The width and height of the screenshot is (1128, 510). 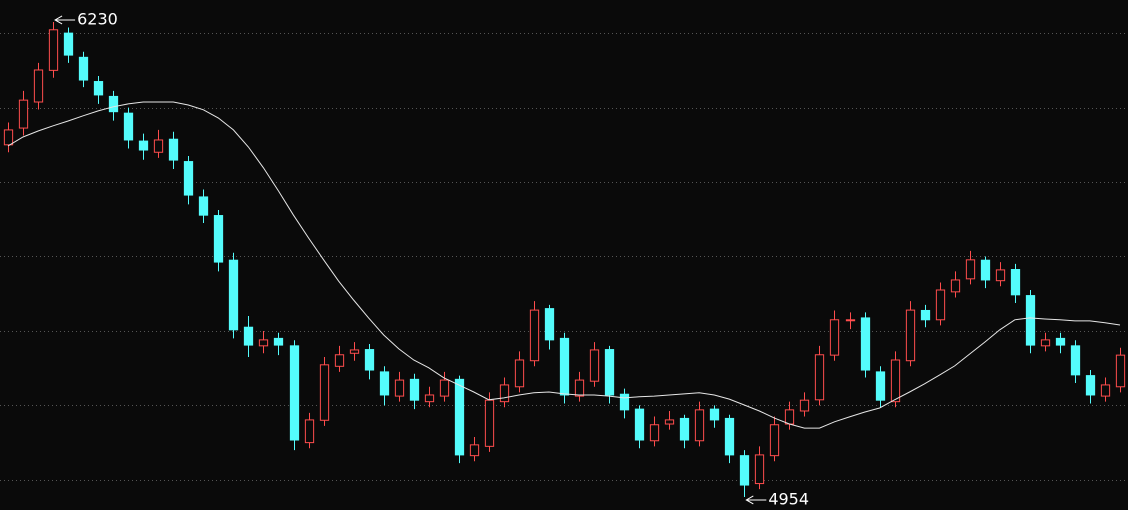 What do you see at coordinates (788, 498) in the screenshot?
I see `annotation-label: 4954` at bounding box center [788, 498].